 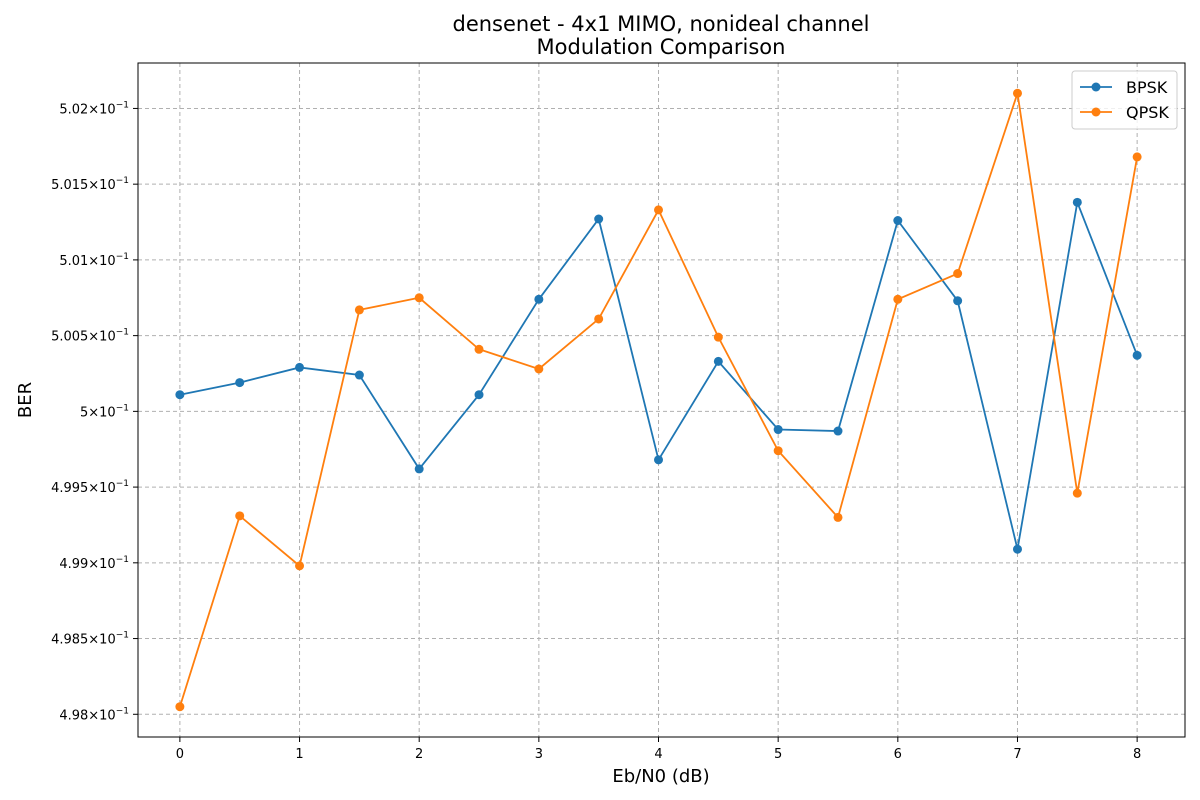 I want to click on x-tick-label: 5, so click(x=778, y=754).